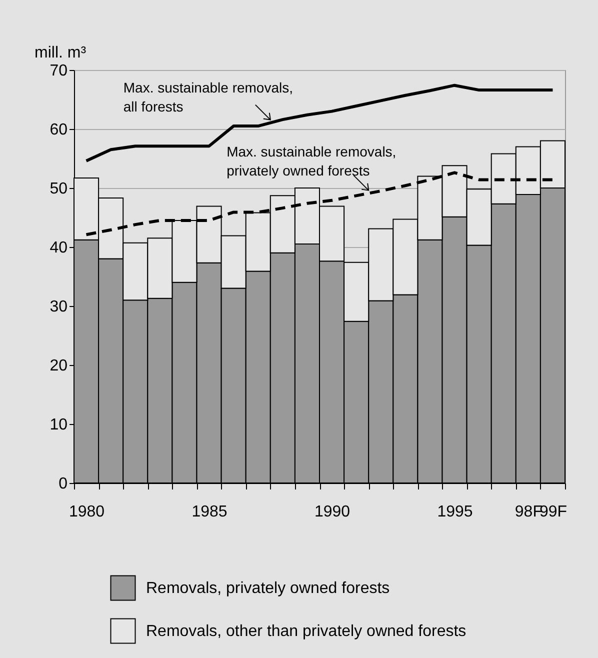  What do you see at coordinates (208, 97) in the screenshot?
I see `series-label: Max. sustainable removals, all forests` at bounding box center [208, 97].